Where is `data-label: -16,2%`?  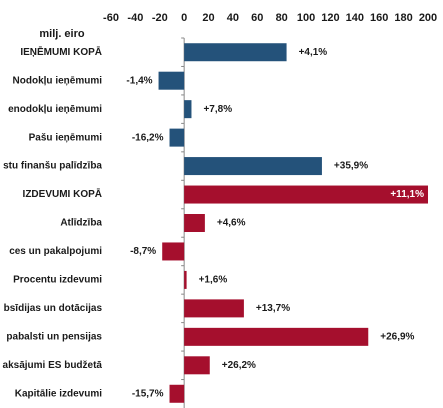
data-label: -16,2% is located at coordinates (148, 137).